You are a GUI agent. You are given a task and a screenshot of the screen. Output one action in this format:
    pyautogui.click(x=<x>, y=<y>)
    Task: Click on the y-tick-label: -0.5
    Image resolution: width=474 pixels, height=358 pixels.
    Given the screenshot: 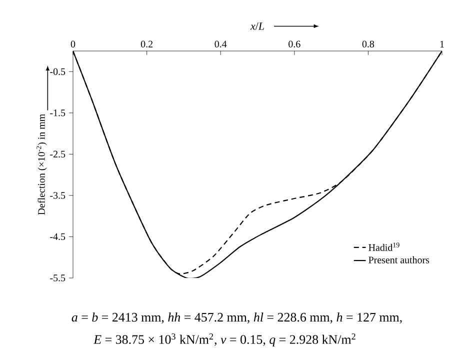 What is the action you would take?
    pyautogui.click(x=58, y=72)
    